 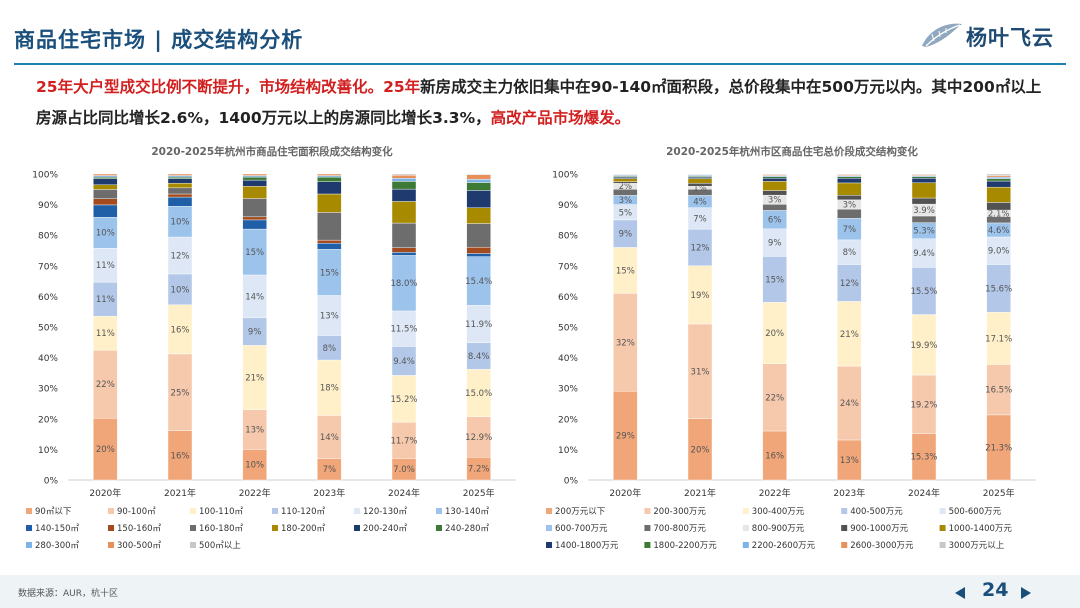 I want to click on data-label: 12%, so click(x=849, y=284).